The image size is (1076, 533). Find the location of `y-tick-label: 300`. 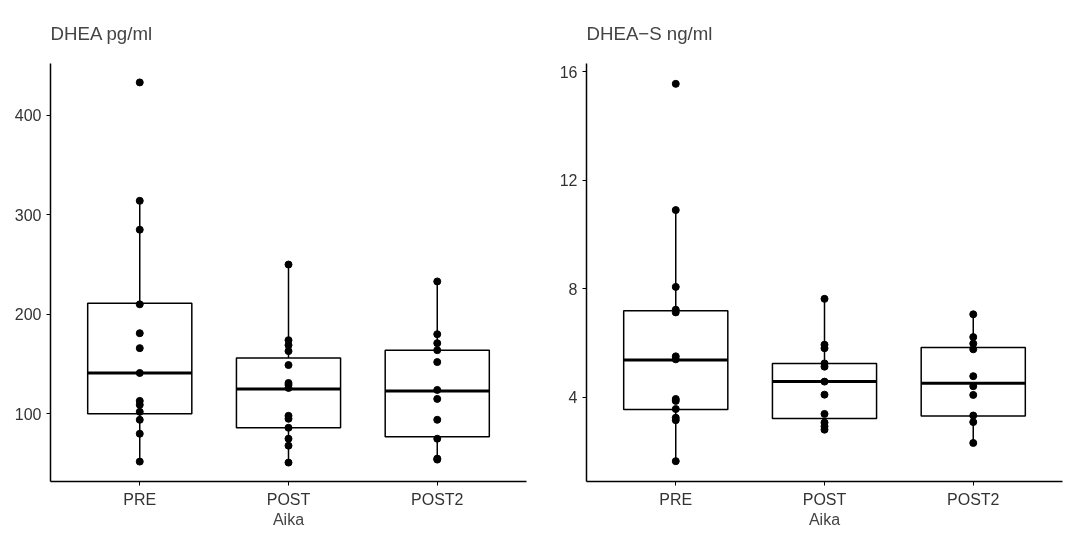

y-tick-label: 300 is located at coordinates (28, 215).